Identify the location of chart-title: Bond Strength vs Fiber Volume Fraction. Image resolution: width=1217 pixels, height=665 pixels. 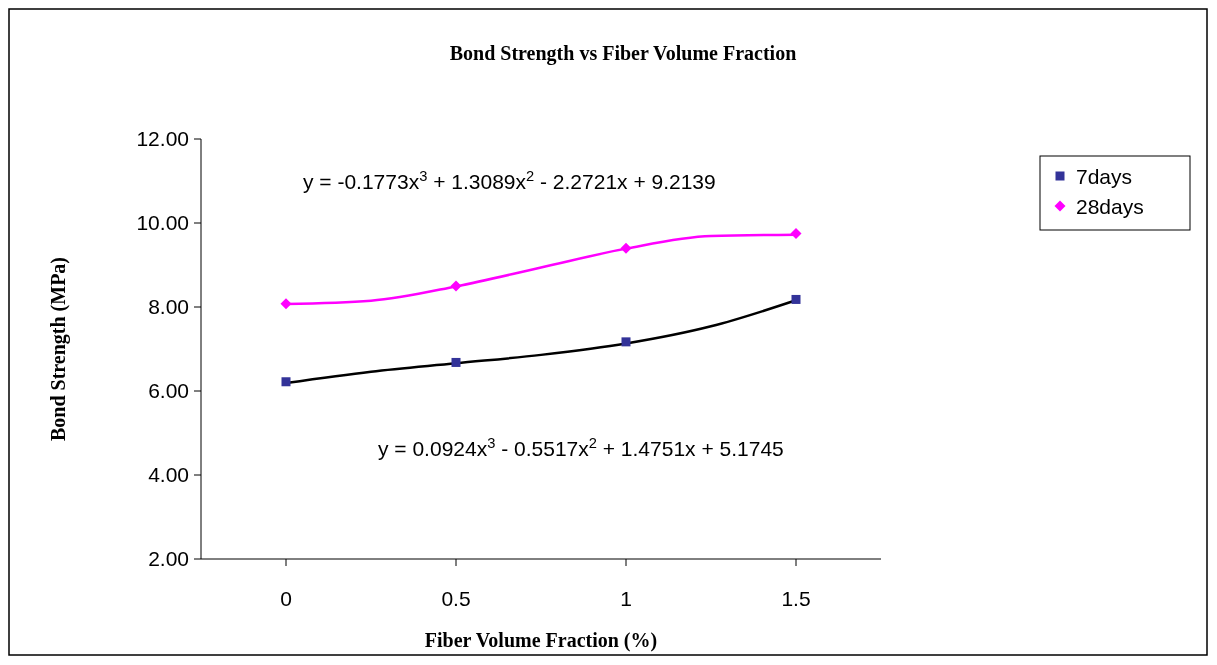
(623, 53).